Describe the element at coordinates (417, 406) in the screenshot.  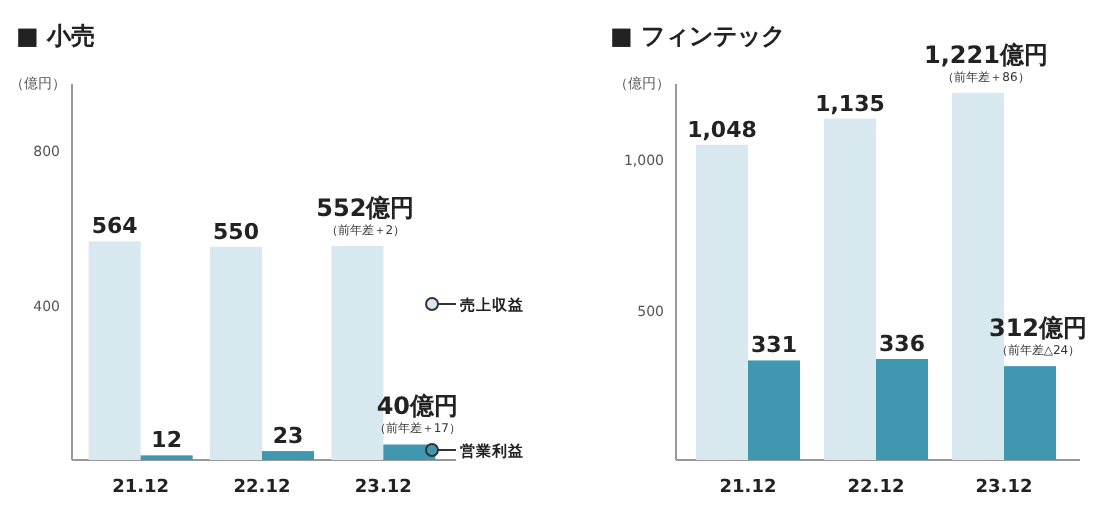
I see `data-label: 40億円` at that location.